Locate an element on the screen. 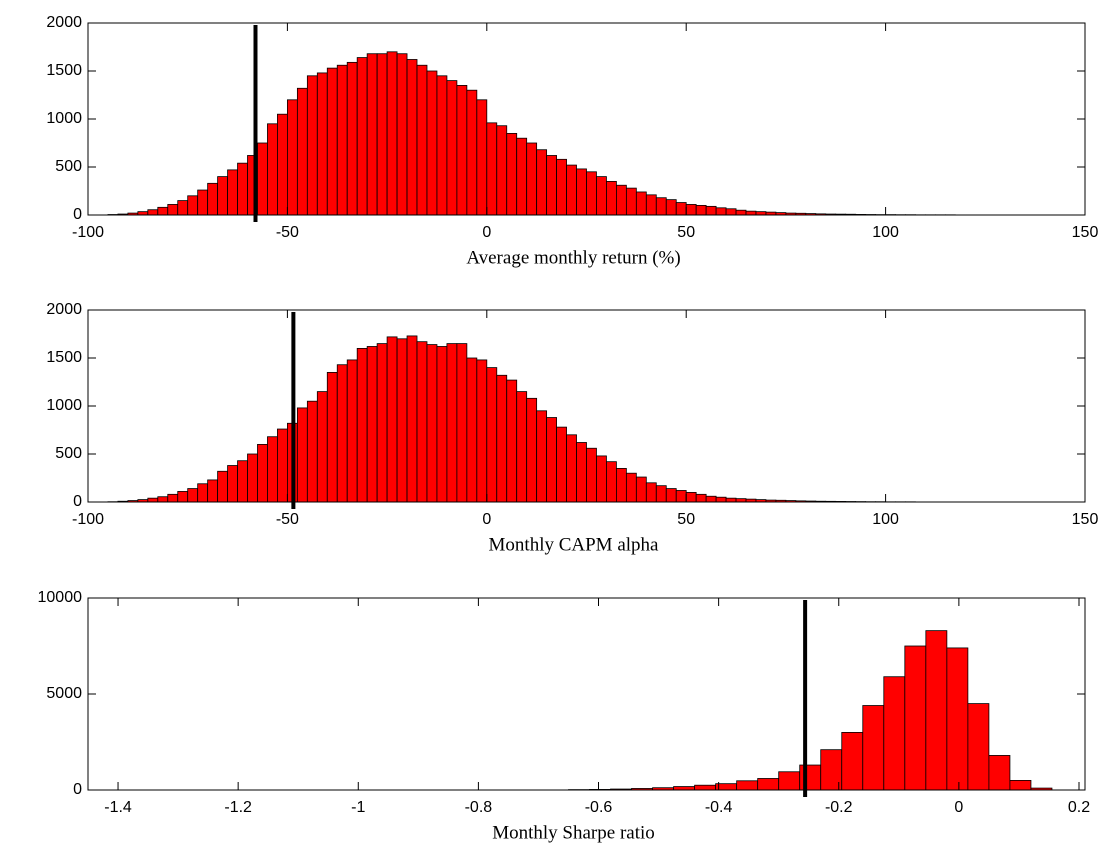 The image size is (1109, 848). x-tick-label: -0.8 is located at coordinates (479, 807).